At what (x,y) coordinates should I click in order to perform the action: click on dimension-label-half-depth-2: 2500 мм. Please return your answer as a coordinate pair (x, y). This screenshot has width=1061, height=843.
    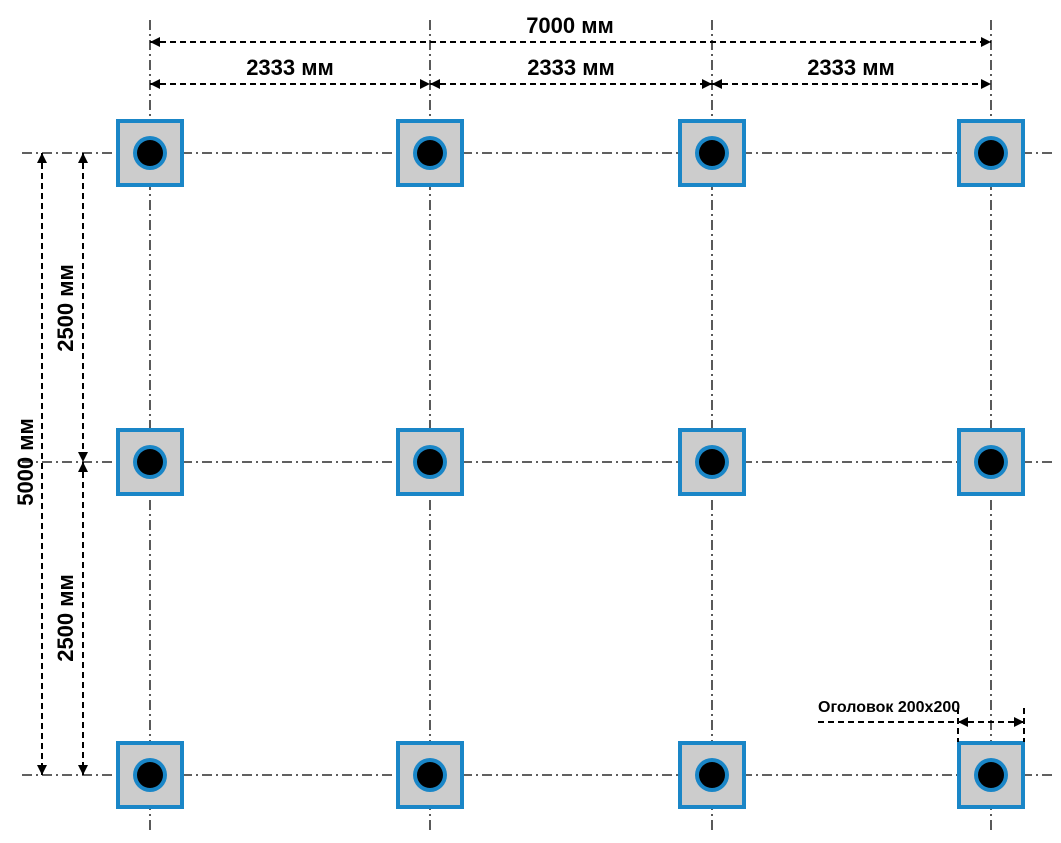
    Looking at the image, I should click on (65, 618).